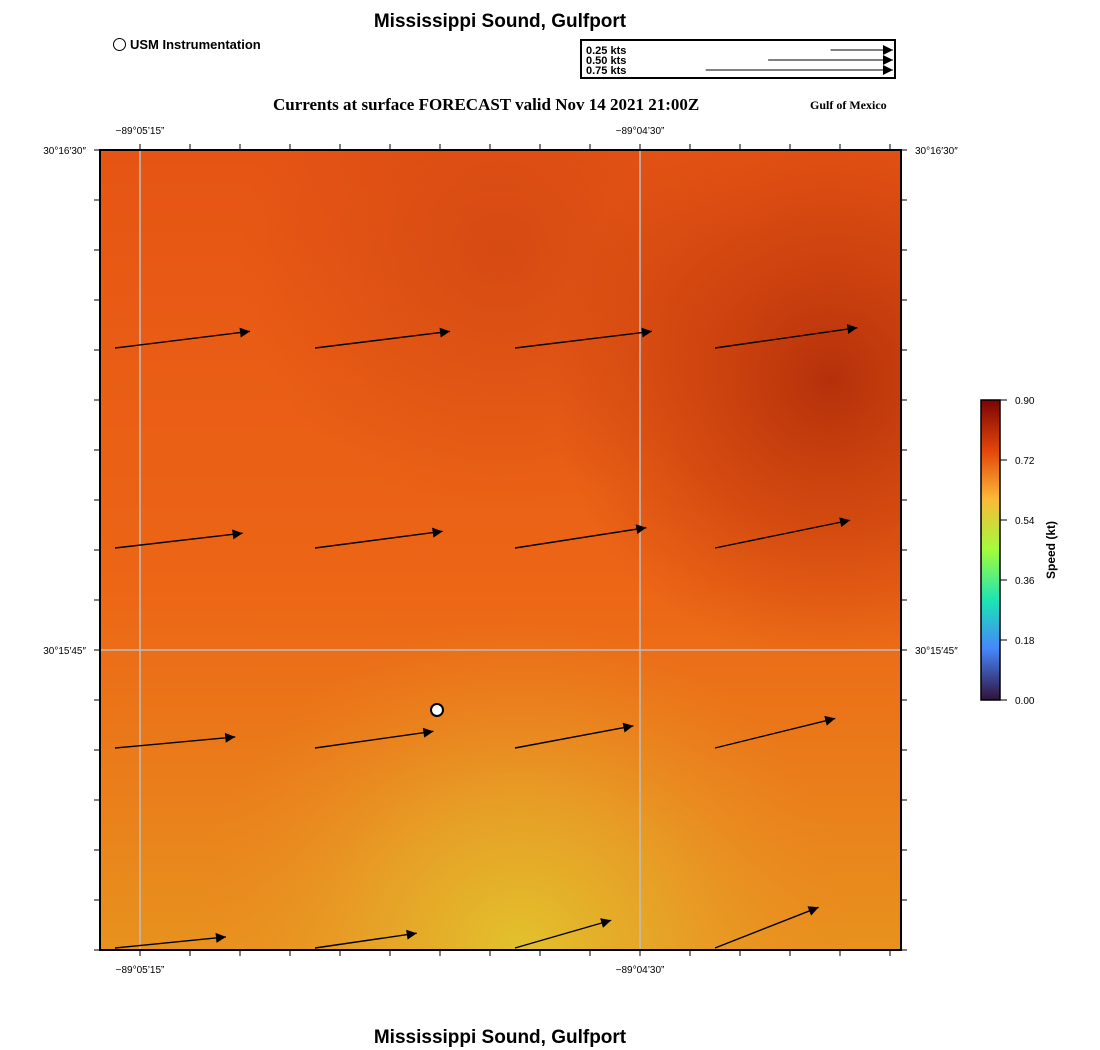 The image size is (1100, 1050). Describe the element at coordinates (195, 44) in the screenshot. I see `station-legend-label: USM Instrumentation` at that location.